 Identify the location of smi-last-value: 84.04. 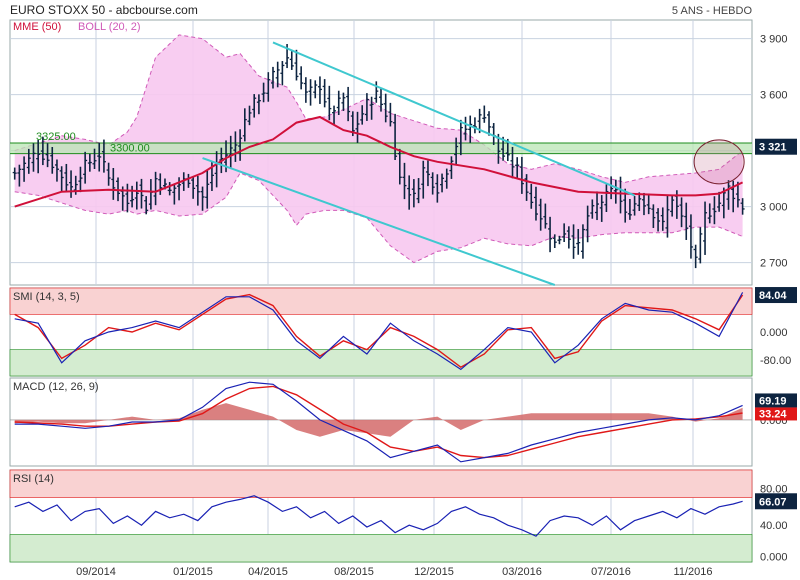
(773, 296).